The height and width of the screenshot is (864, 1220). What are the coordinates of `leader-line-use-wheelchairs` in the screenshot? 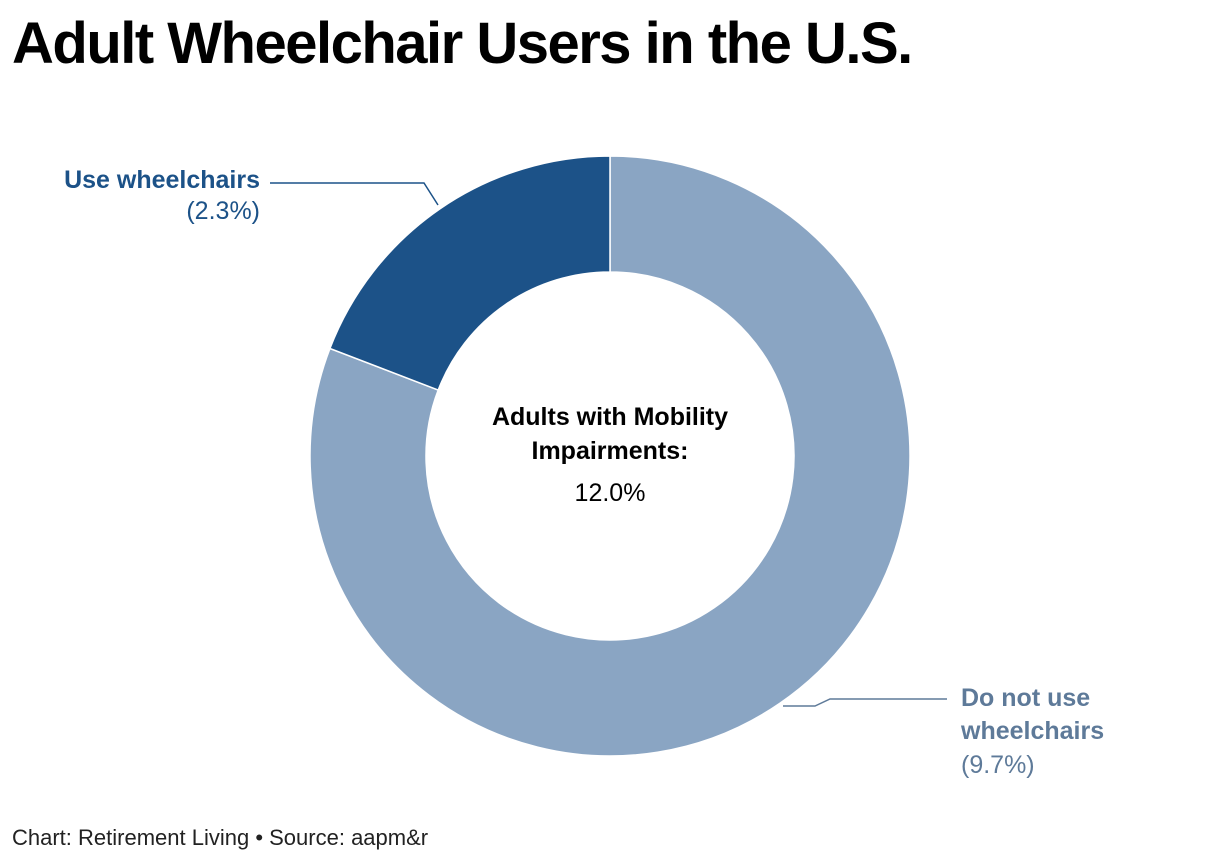 It's located at (354, 194).